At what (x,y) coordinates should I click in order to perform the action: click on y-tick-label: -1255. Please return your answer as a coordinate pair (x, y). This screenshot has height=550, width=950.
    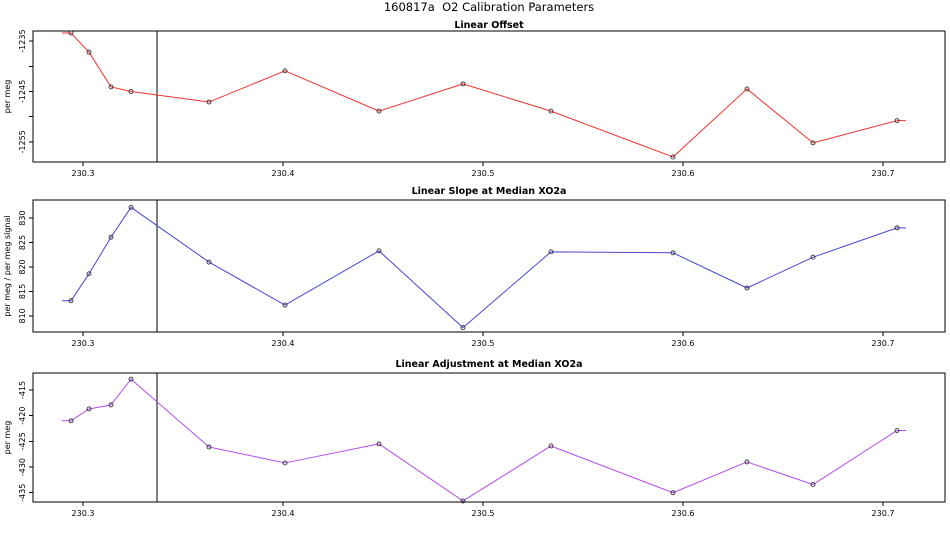
    Looking at the image, I should click on (22, 141).